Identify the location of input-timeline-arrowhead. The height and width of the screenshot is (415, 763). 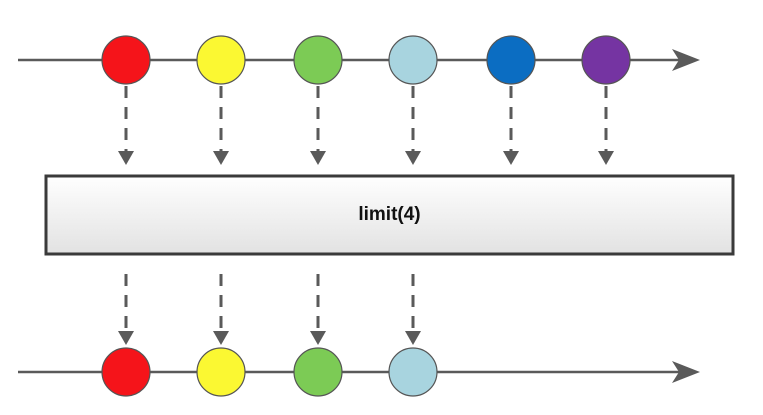
(686, 60).